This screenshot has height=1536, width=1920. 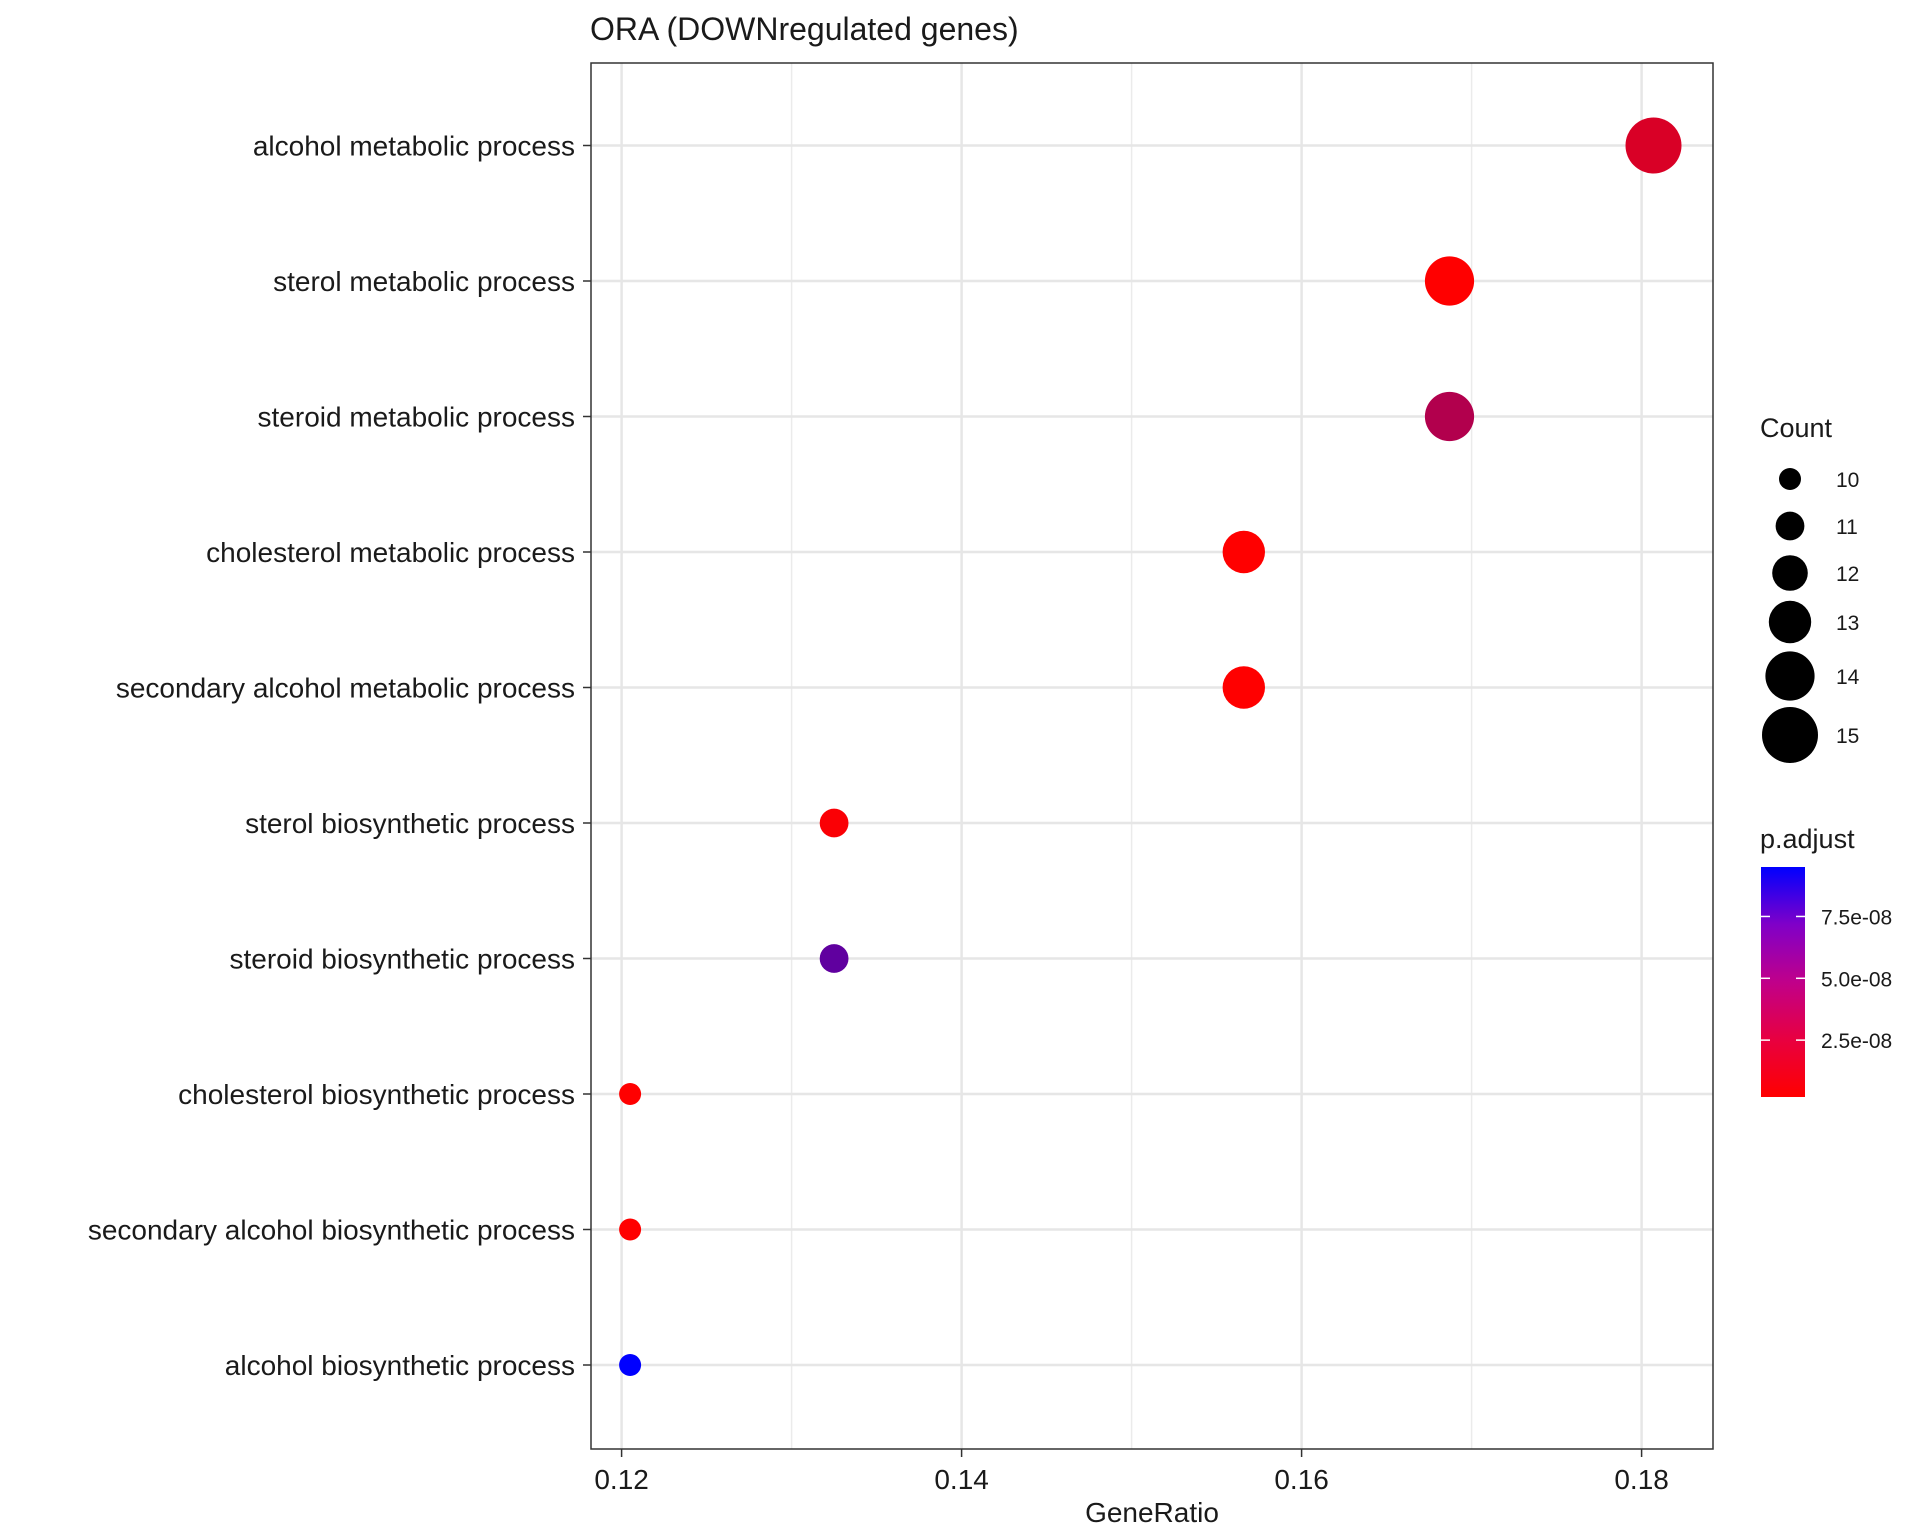 I want to click on count-legend-title: Count, so click(x=1796, y=428).